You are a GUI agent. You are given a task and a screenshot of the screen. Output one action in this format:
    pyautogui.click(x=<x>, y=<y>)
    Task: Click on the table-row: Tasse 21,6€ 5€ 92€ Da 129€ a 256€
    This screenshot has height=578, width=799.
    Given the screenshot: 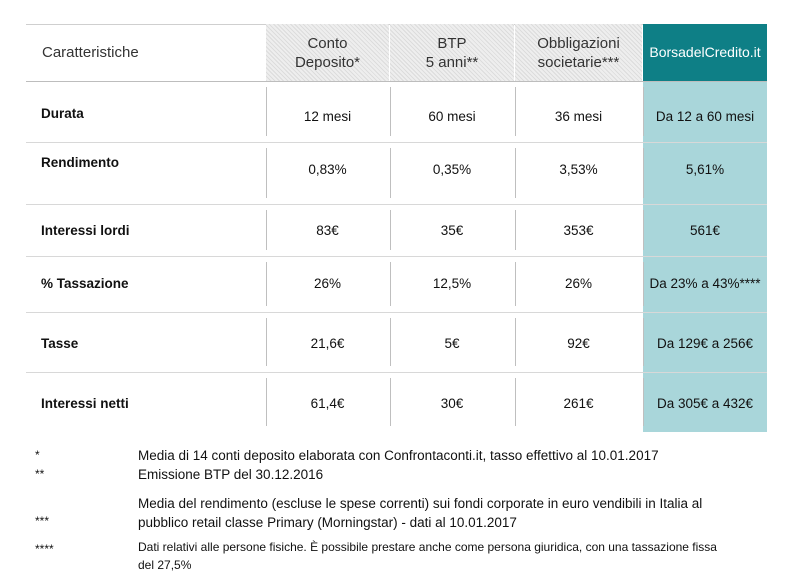 What is the action you would take?
    pyautogui.click(x=396, y=342)
    